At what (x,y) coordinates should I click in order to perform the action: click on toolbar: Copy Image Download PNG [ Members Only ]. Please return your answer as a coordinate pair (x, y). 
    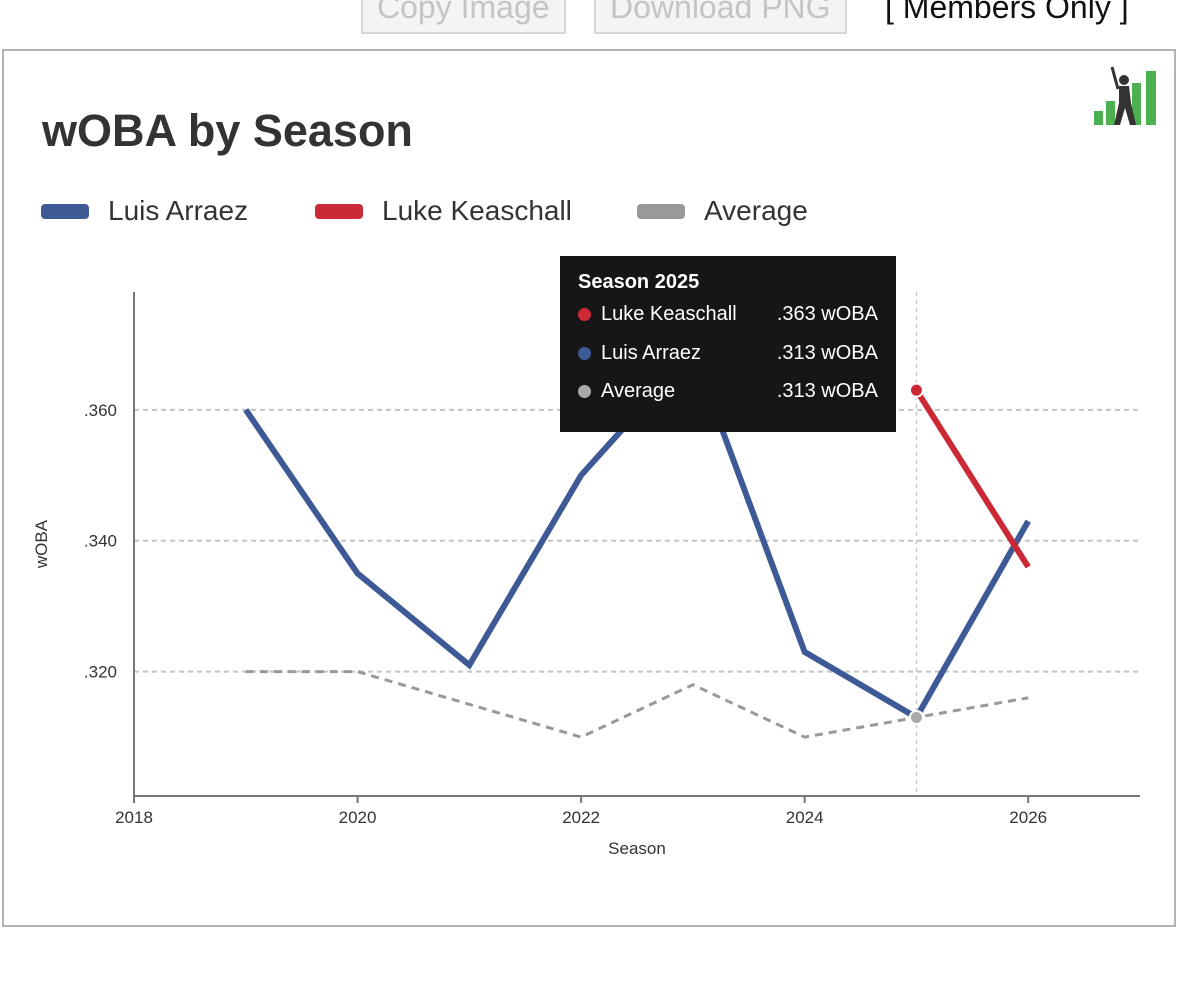
    Looking at the image, I should click on (589, 20).